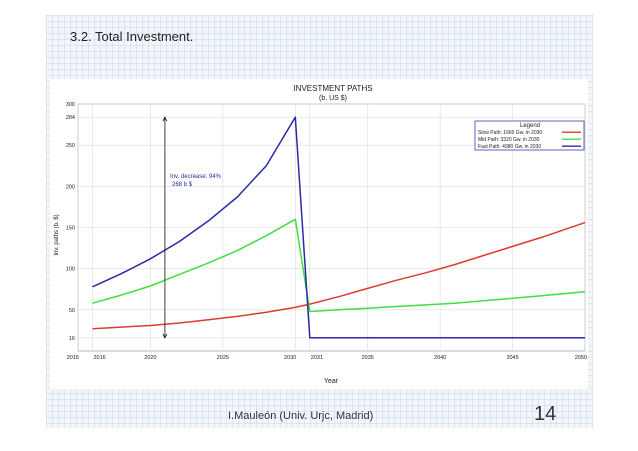 The image size is (638, 451). What do you see at coordinates (165, 336) in the screenshot?
I see `annotation-arrowhead-bottom` at bounding box center [165, 336].